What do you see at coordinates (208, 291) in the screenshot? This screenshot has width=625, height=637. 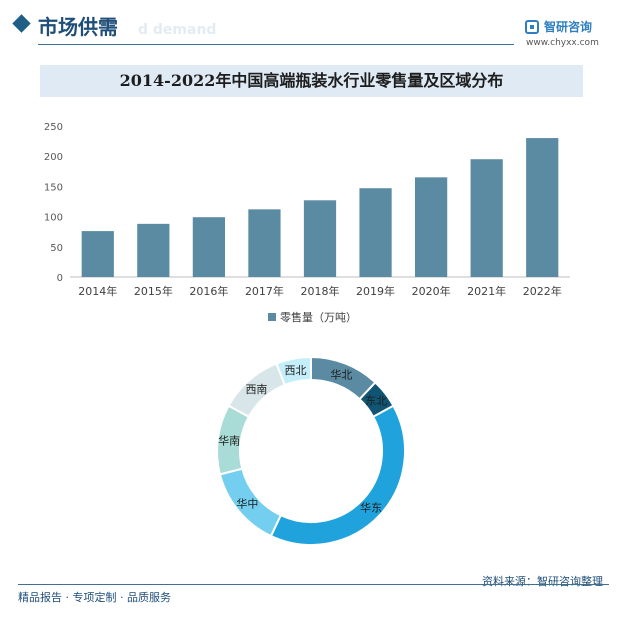 I see `x-tick-label: 2016年` at bounding box center [208, 291].